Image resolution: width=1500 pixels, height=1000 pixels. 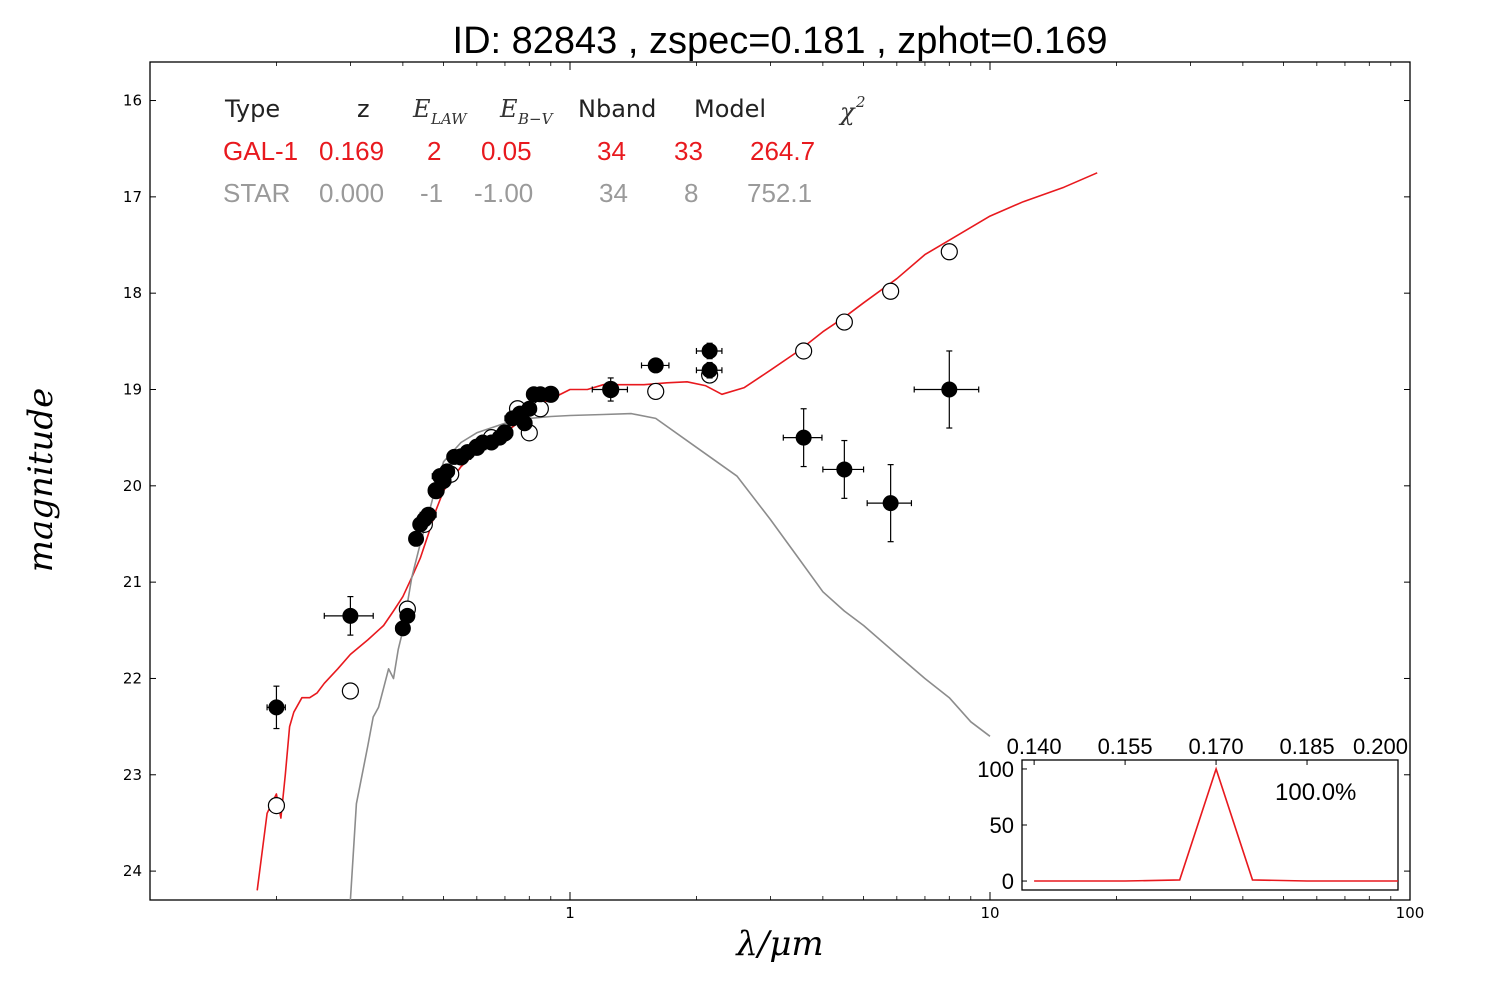 What do you see at coordinates (1002, 825) in the screenshot?
I see `inset-y-tick-label: 50` at bounding box center [1002, 825].